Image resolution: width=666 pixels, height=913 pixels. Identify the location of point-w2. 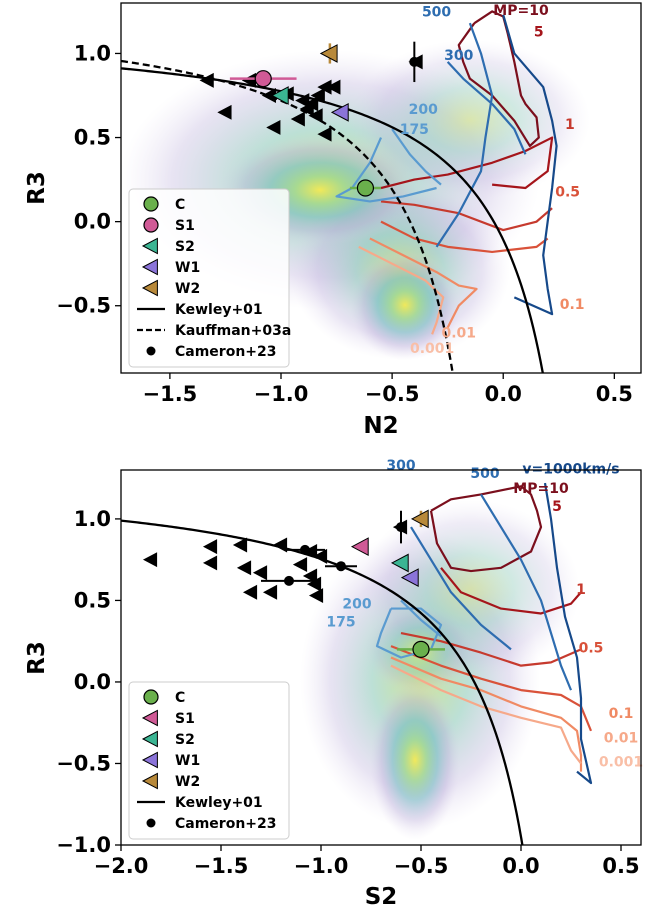
(328, 53).